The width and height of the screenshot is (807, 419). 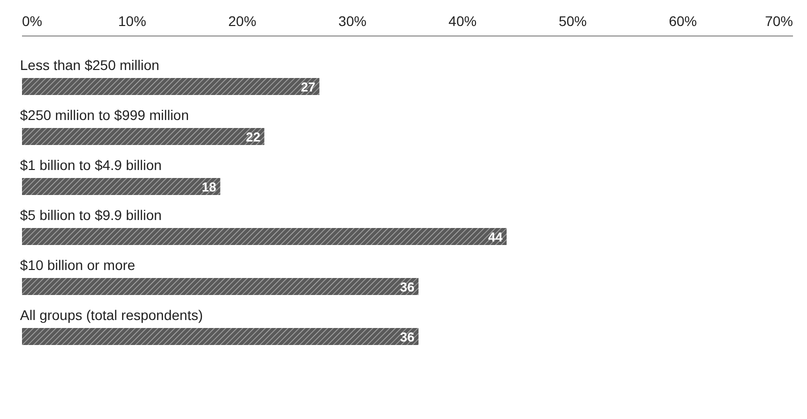 I want to click on y-tick-label: $10 billion or more, so click(x=78, y=265).